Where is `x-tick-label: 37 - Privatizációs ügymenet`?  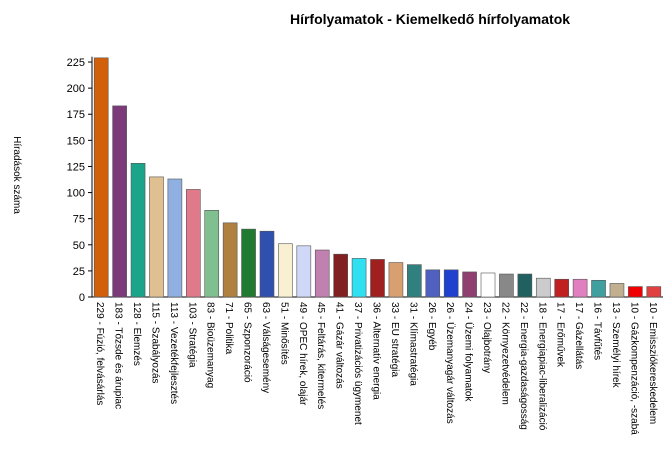 x-tick-label: 37 - Privatizációs ügymenet is located at coordinates (357, 363).